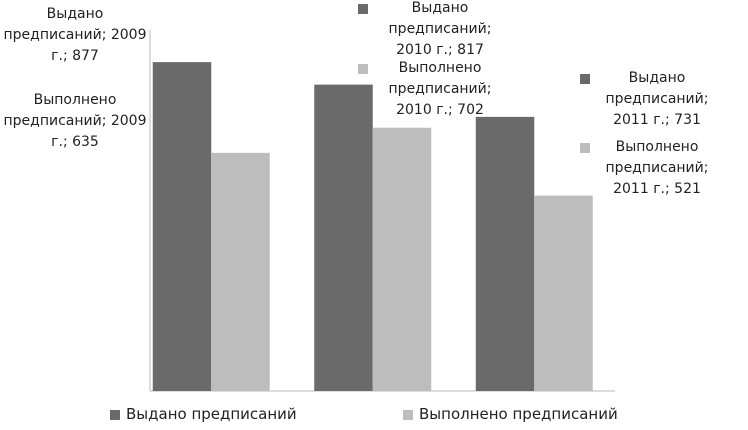 The height and width of the screenshot is (430, 748). I want to click on data-label: Выдано предписаний; 2010 г.; 817, so click(440, 29).